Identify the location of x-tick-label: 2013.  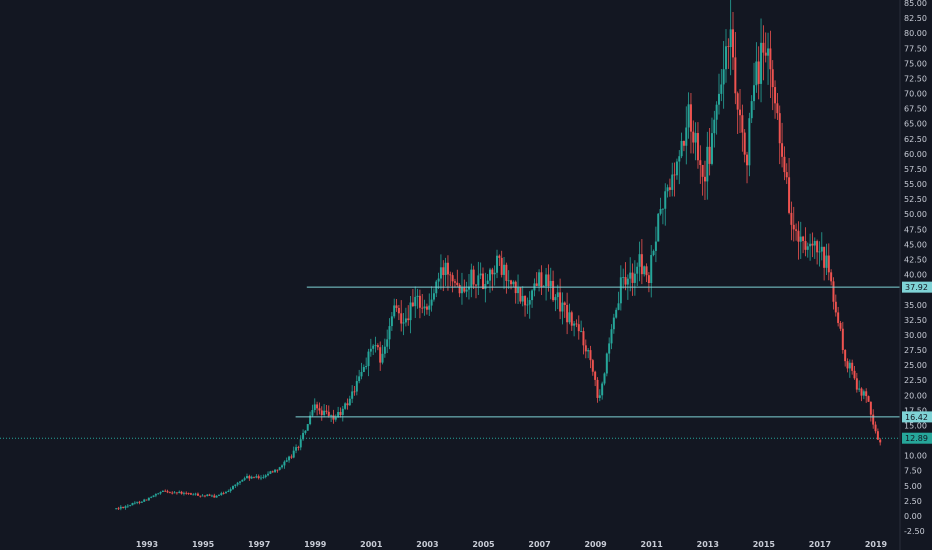
(708, 544).